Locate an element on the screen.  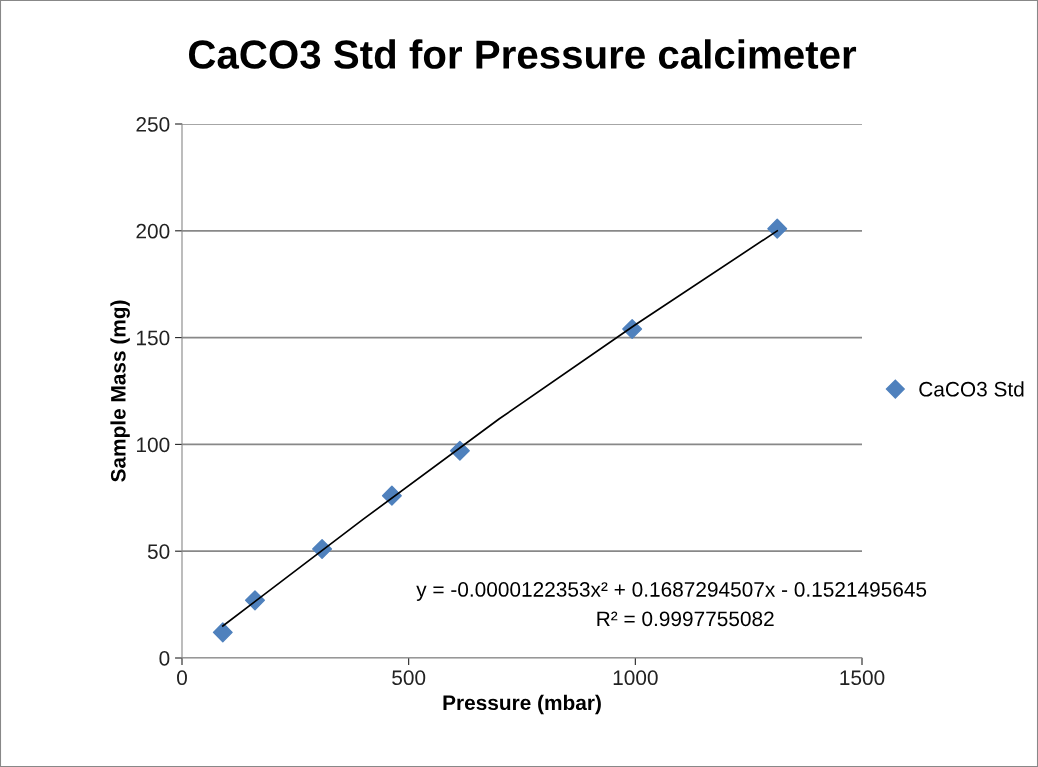
y-tick-label: 200 is located at coordinates (153, 231).